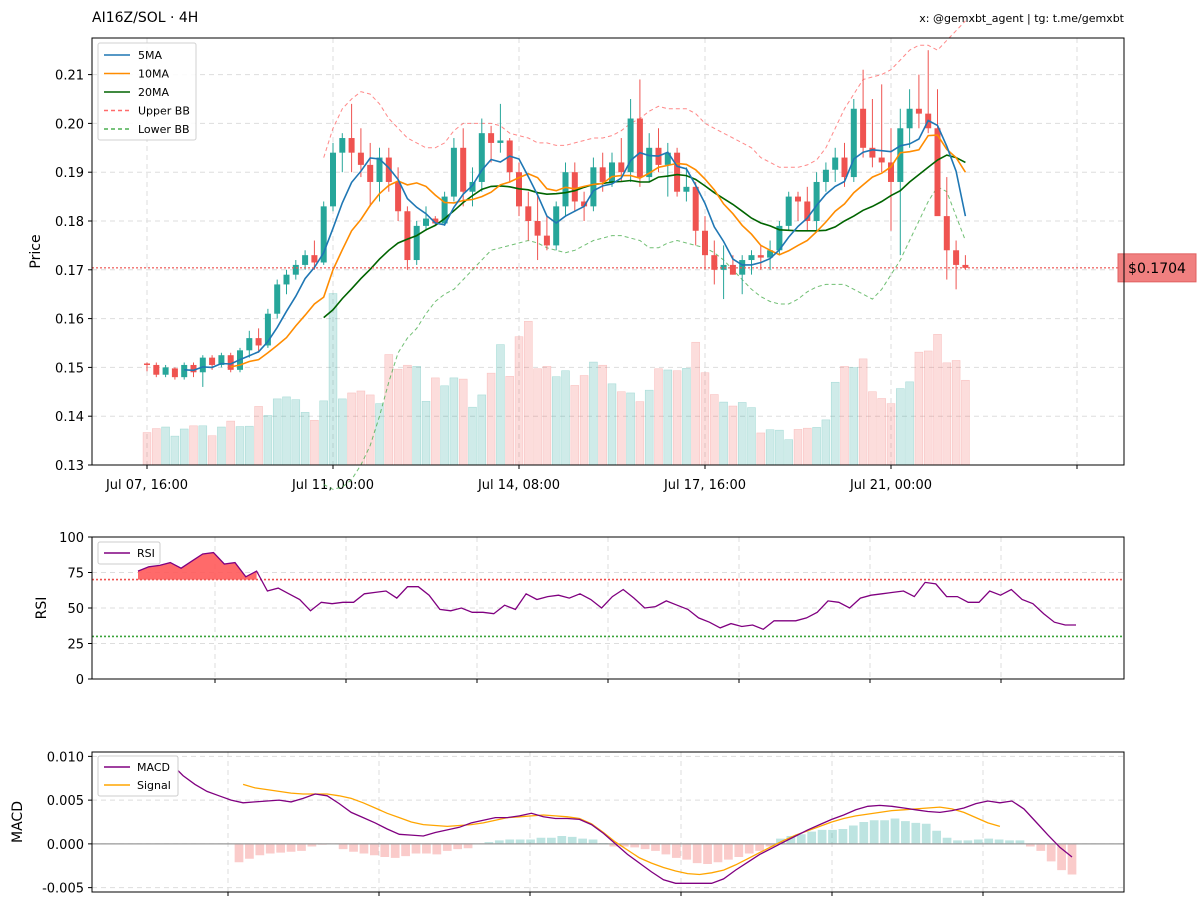  What do you see at coordinates (608, 608) in the screenshot?
I see `rsi-plot-frame` at bounding box center [608, 608].